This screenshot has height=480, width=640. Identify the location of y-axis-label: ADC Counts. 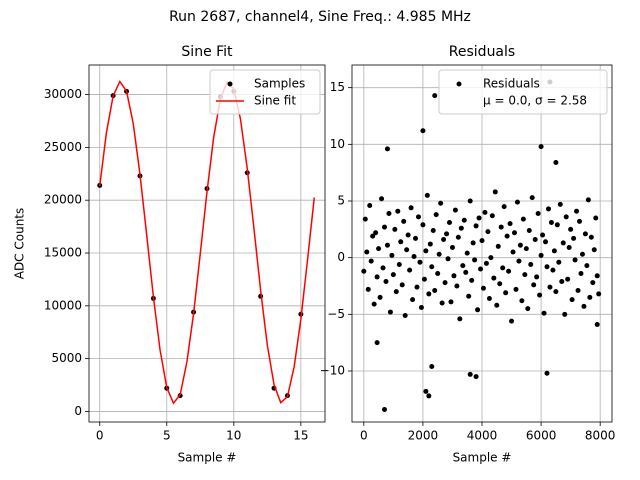
(20, 244).